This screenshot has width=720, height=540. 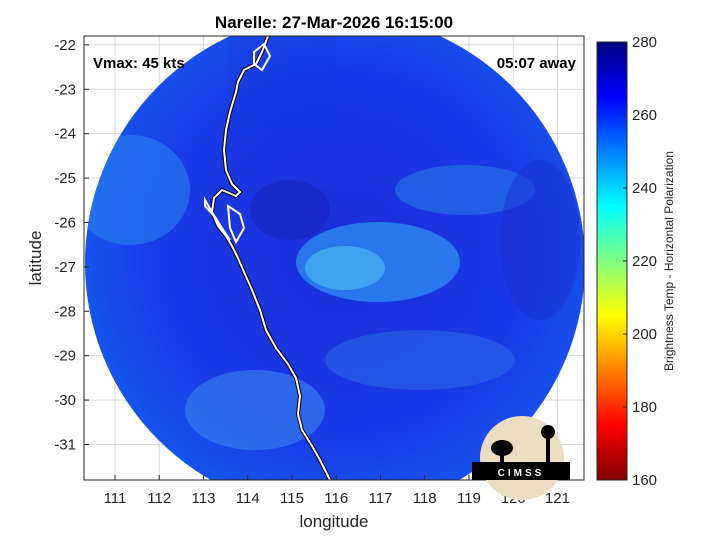 I want to click on y-tick-label: -30, so click(x=65, y=400).